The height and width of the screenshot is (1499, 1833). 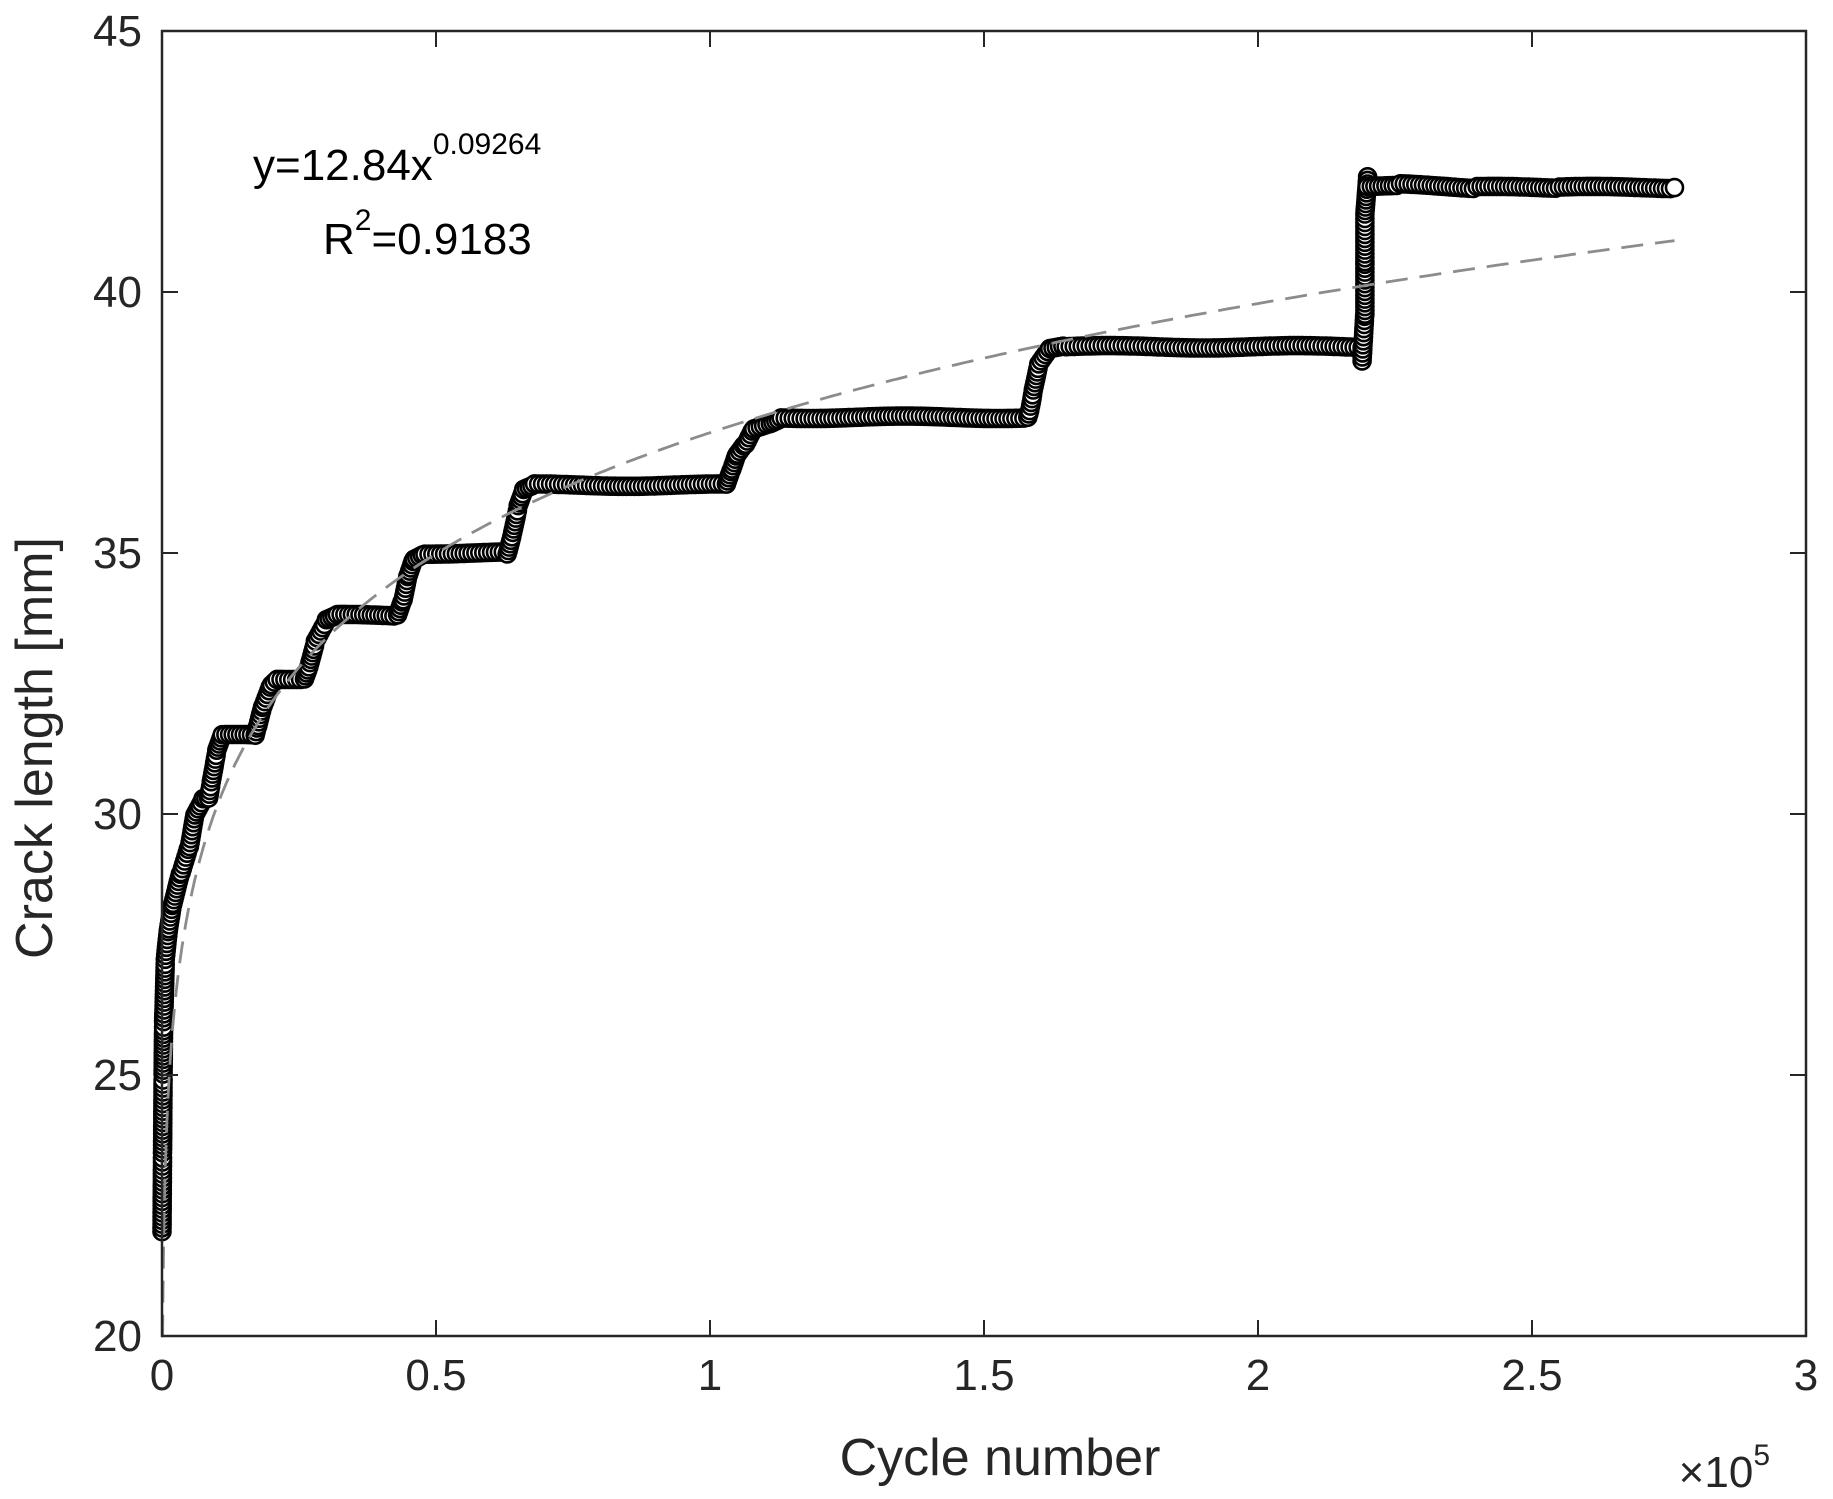 What do you see at coordinates (162, 1375) in the screenshot?
I see `x-tick-label: 0` at bounding box center [162, 1375].